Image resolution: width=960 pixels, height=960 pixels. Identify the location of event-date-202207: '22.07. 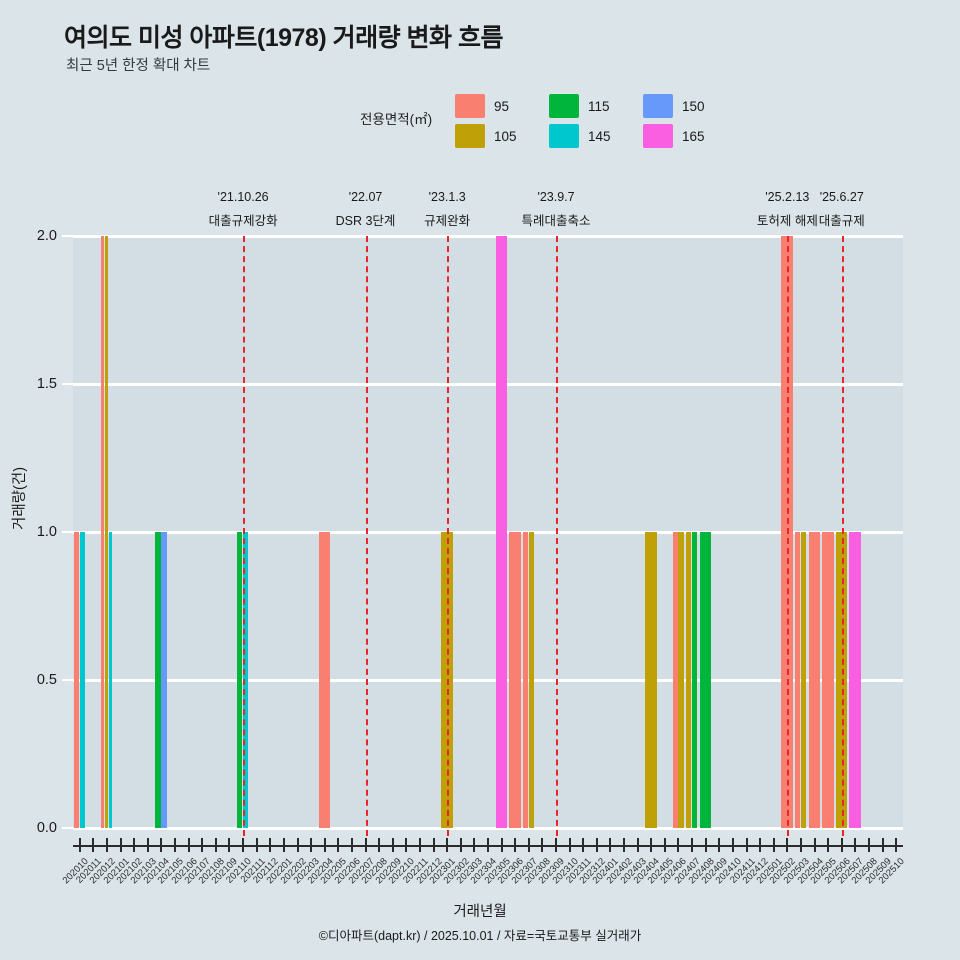
(365, 197).